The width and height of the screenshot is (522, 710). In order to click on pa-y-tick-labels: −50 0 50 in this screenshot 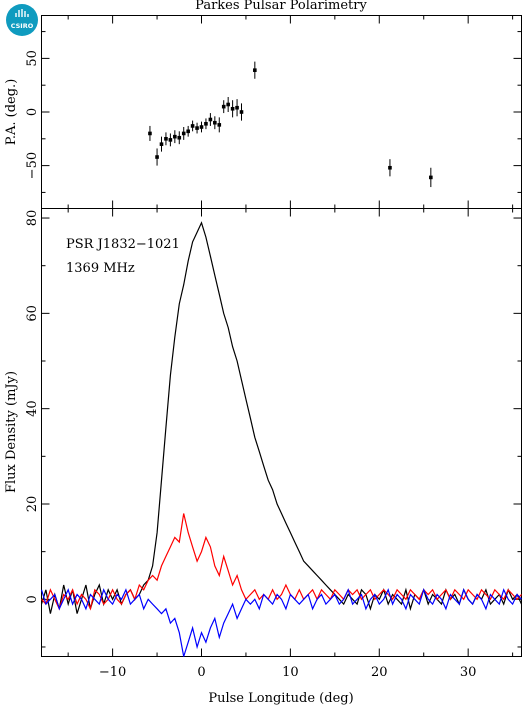, I will do `click(32, 114)`.